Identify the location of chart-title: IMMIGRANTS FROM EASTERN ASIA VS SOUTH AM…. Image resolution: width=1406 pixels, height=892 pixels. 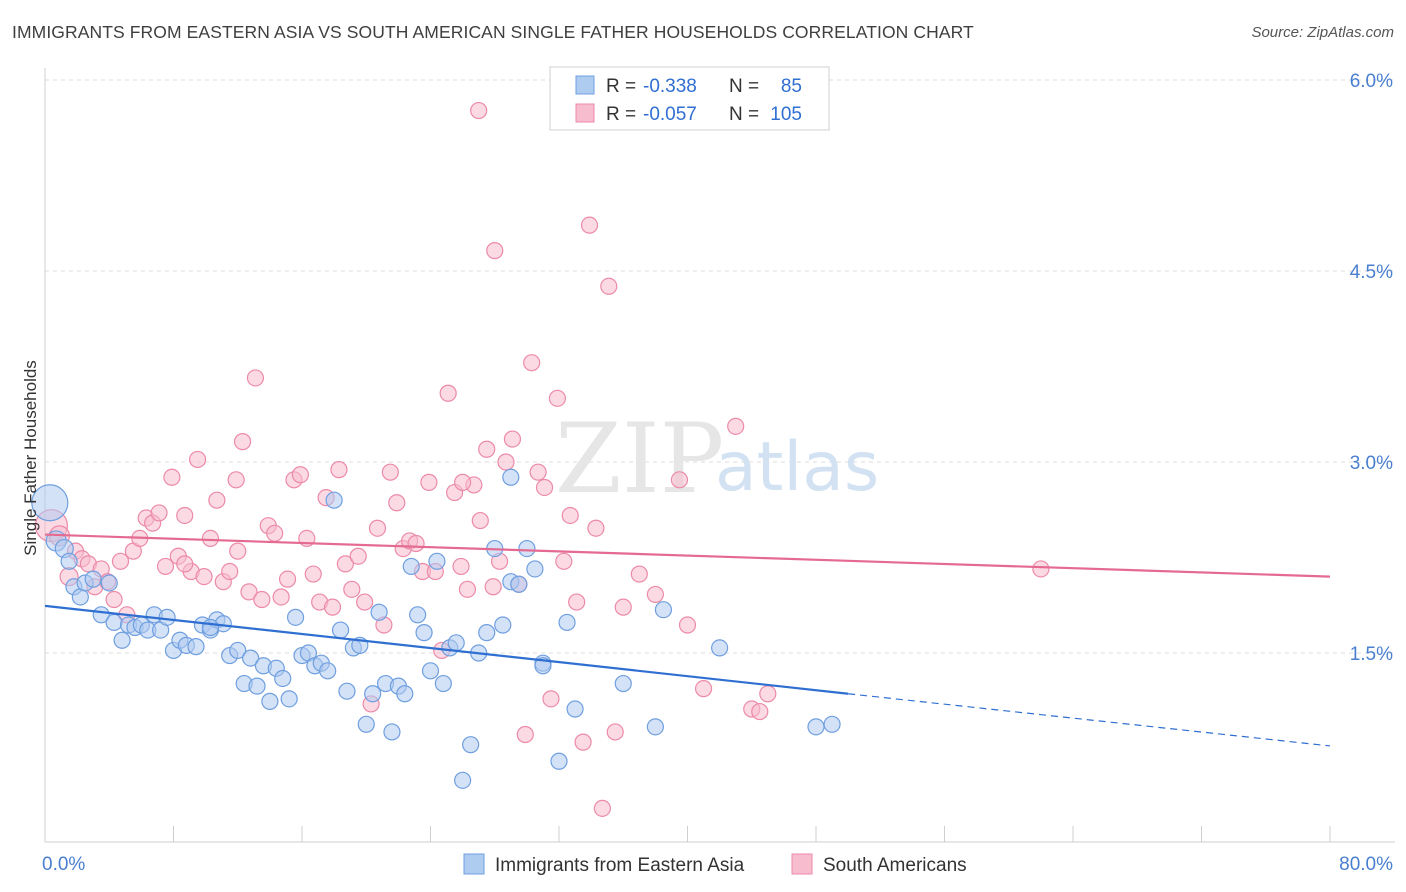
(493, 32).